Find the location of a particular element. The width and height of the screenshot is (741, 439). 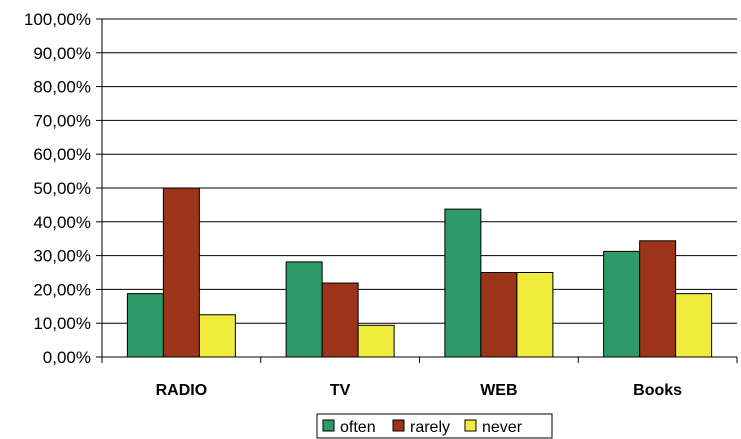

y-tick-label: 0,00% is located at coordinates (67, 357).